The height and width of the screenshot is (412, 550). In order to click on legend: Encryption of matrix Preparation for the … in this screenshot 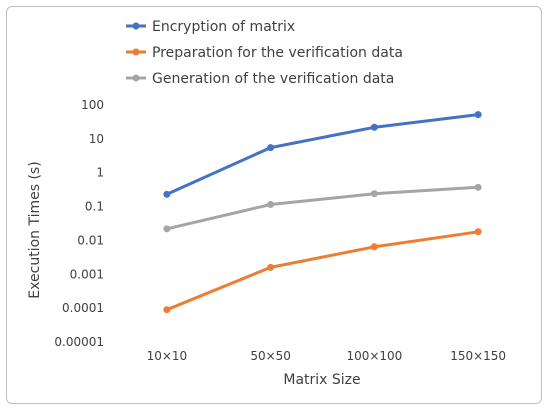, I will do `click(264, 53)`.